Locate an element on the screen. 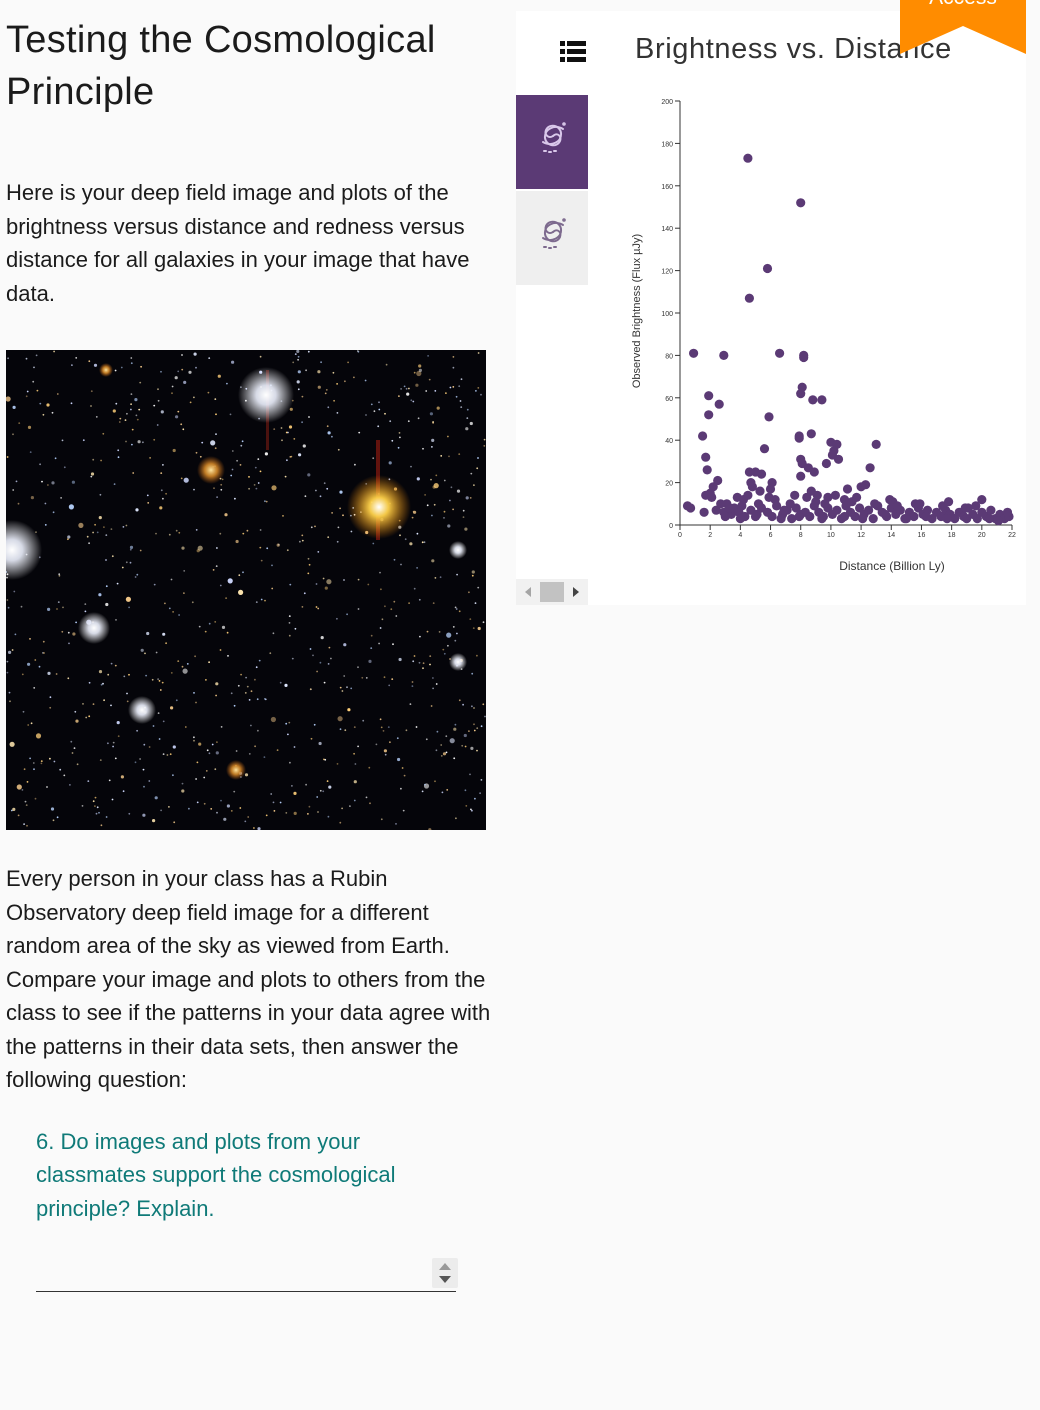 The image size is (1040, 1410). horizontal-scrollbar is located at coordinates (552, 592).